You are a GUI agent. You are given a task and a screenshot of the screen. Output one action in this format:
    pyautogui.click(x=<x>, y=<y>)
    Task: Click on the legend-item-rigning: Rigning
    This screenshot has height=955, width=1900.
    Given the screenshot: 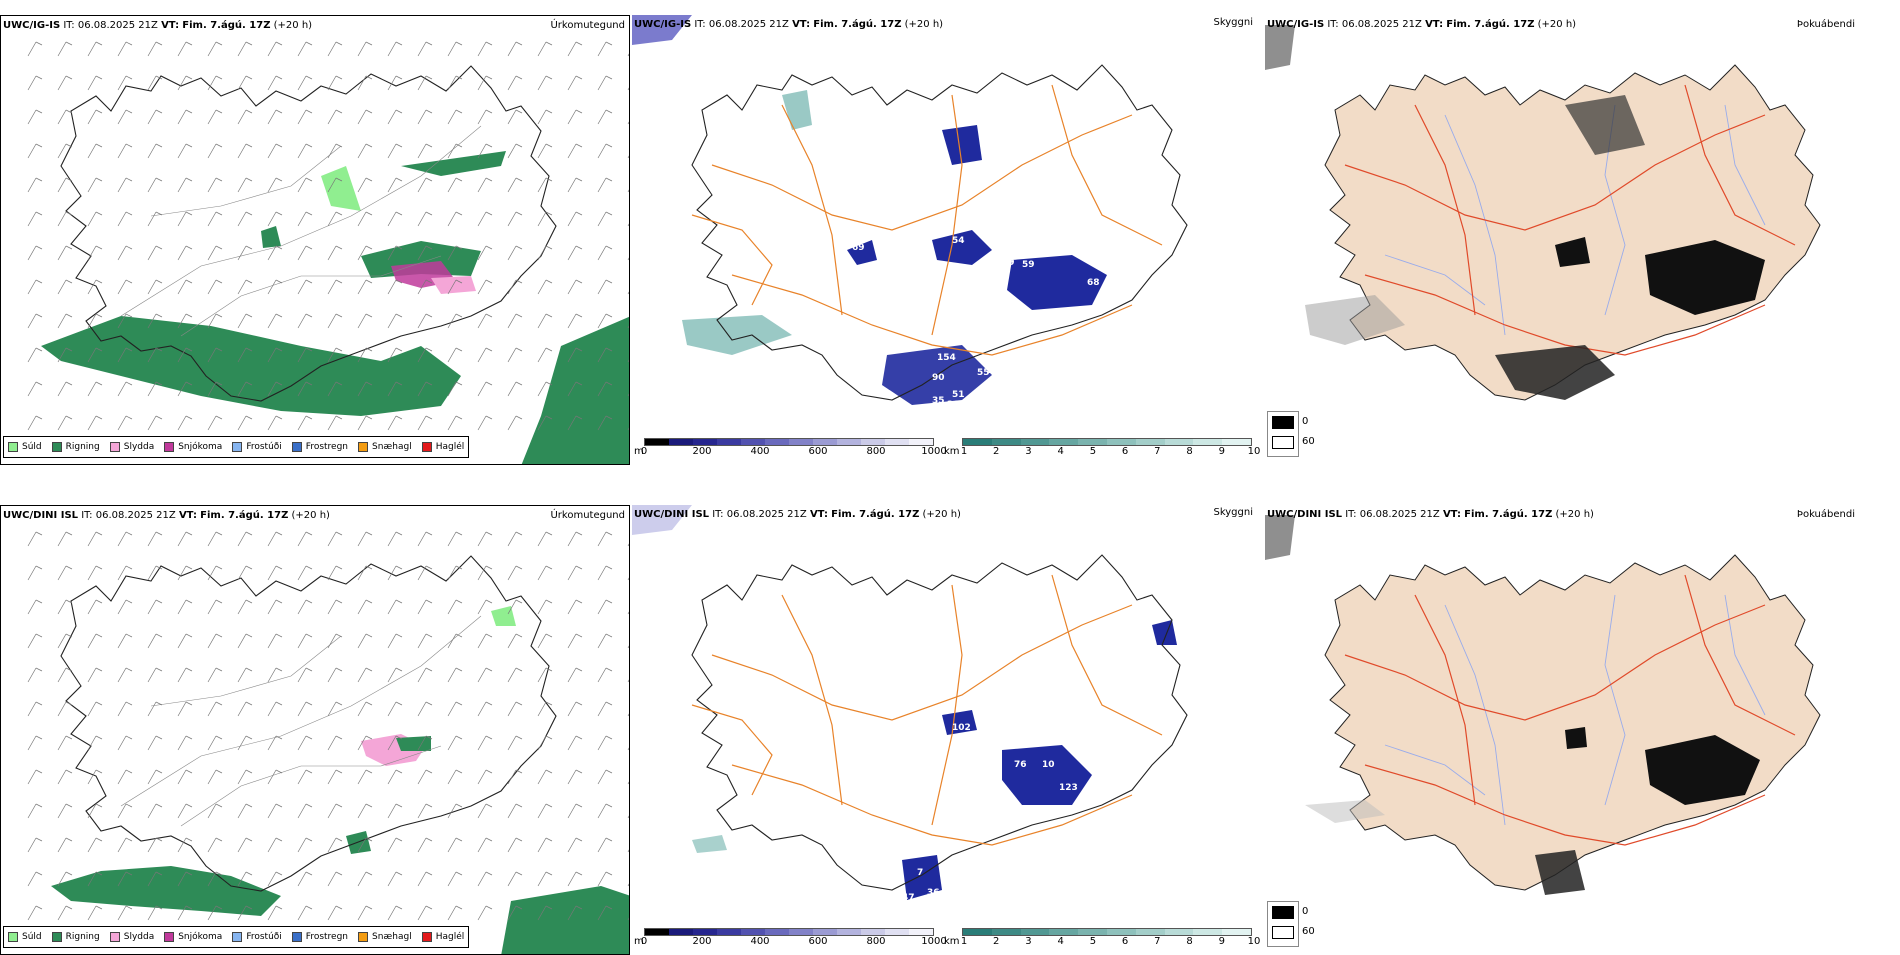 What is the action you would take?
    pyautogui.click(x=75, y=937)
    